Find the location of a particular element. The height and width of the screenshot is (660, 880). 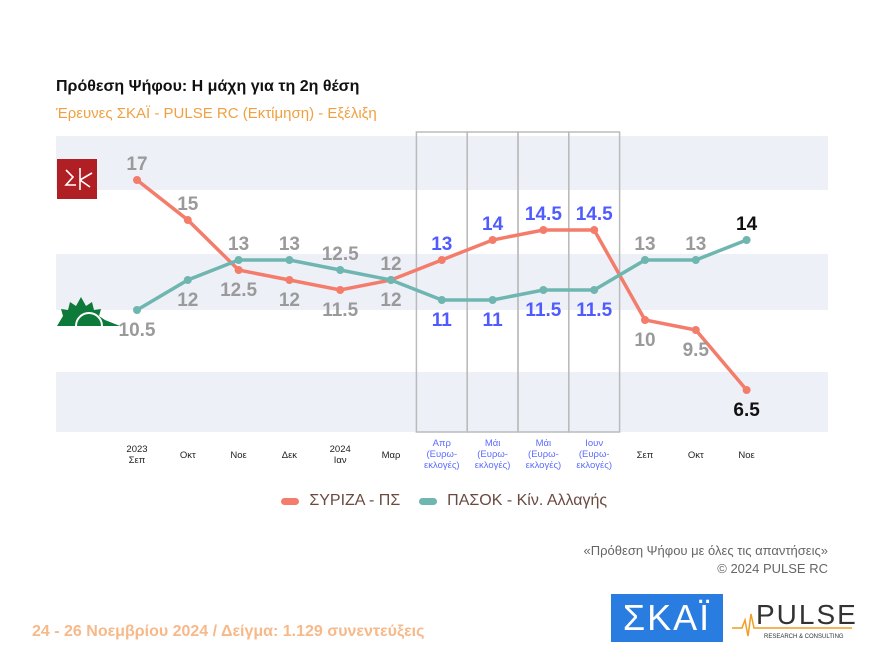

x-tick-label: 2024 is located at coordinates (340, 449).